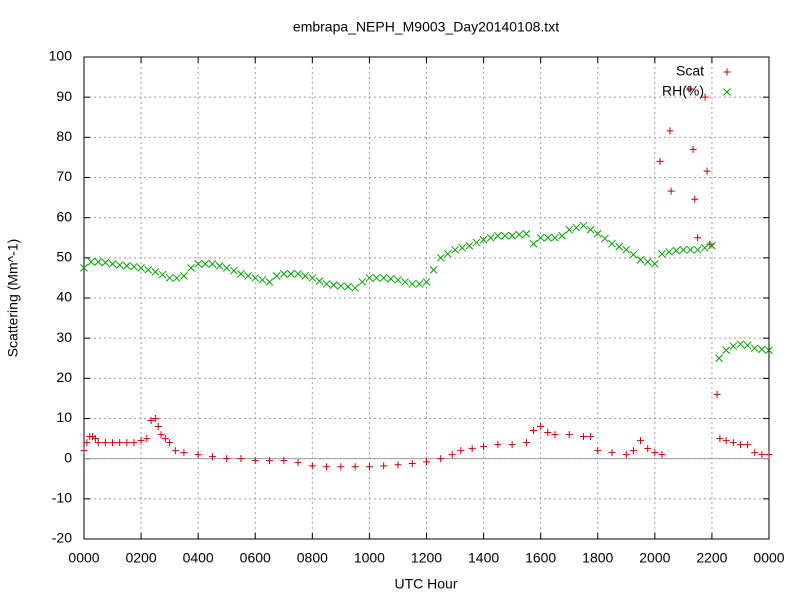  Describe the element at coordinates (141, 558) in the screenshot. I see `x-tick-label: 0200` at that location.